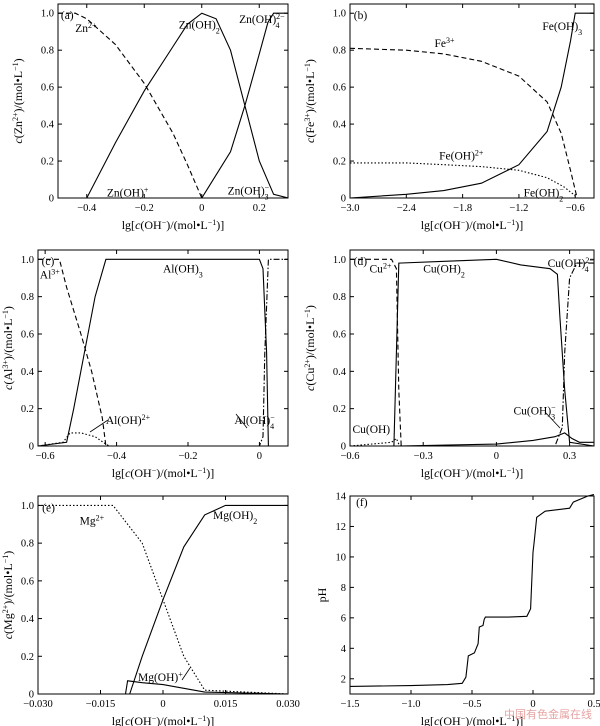 The image size is (600, 726). I want to click on chart-annotation: Cu(OH)2, so click(444, 272).